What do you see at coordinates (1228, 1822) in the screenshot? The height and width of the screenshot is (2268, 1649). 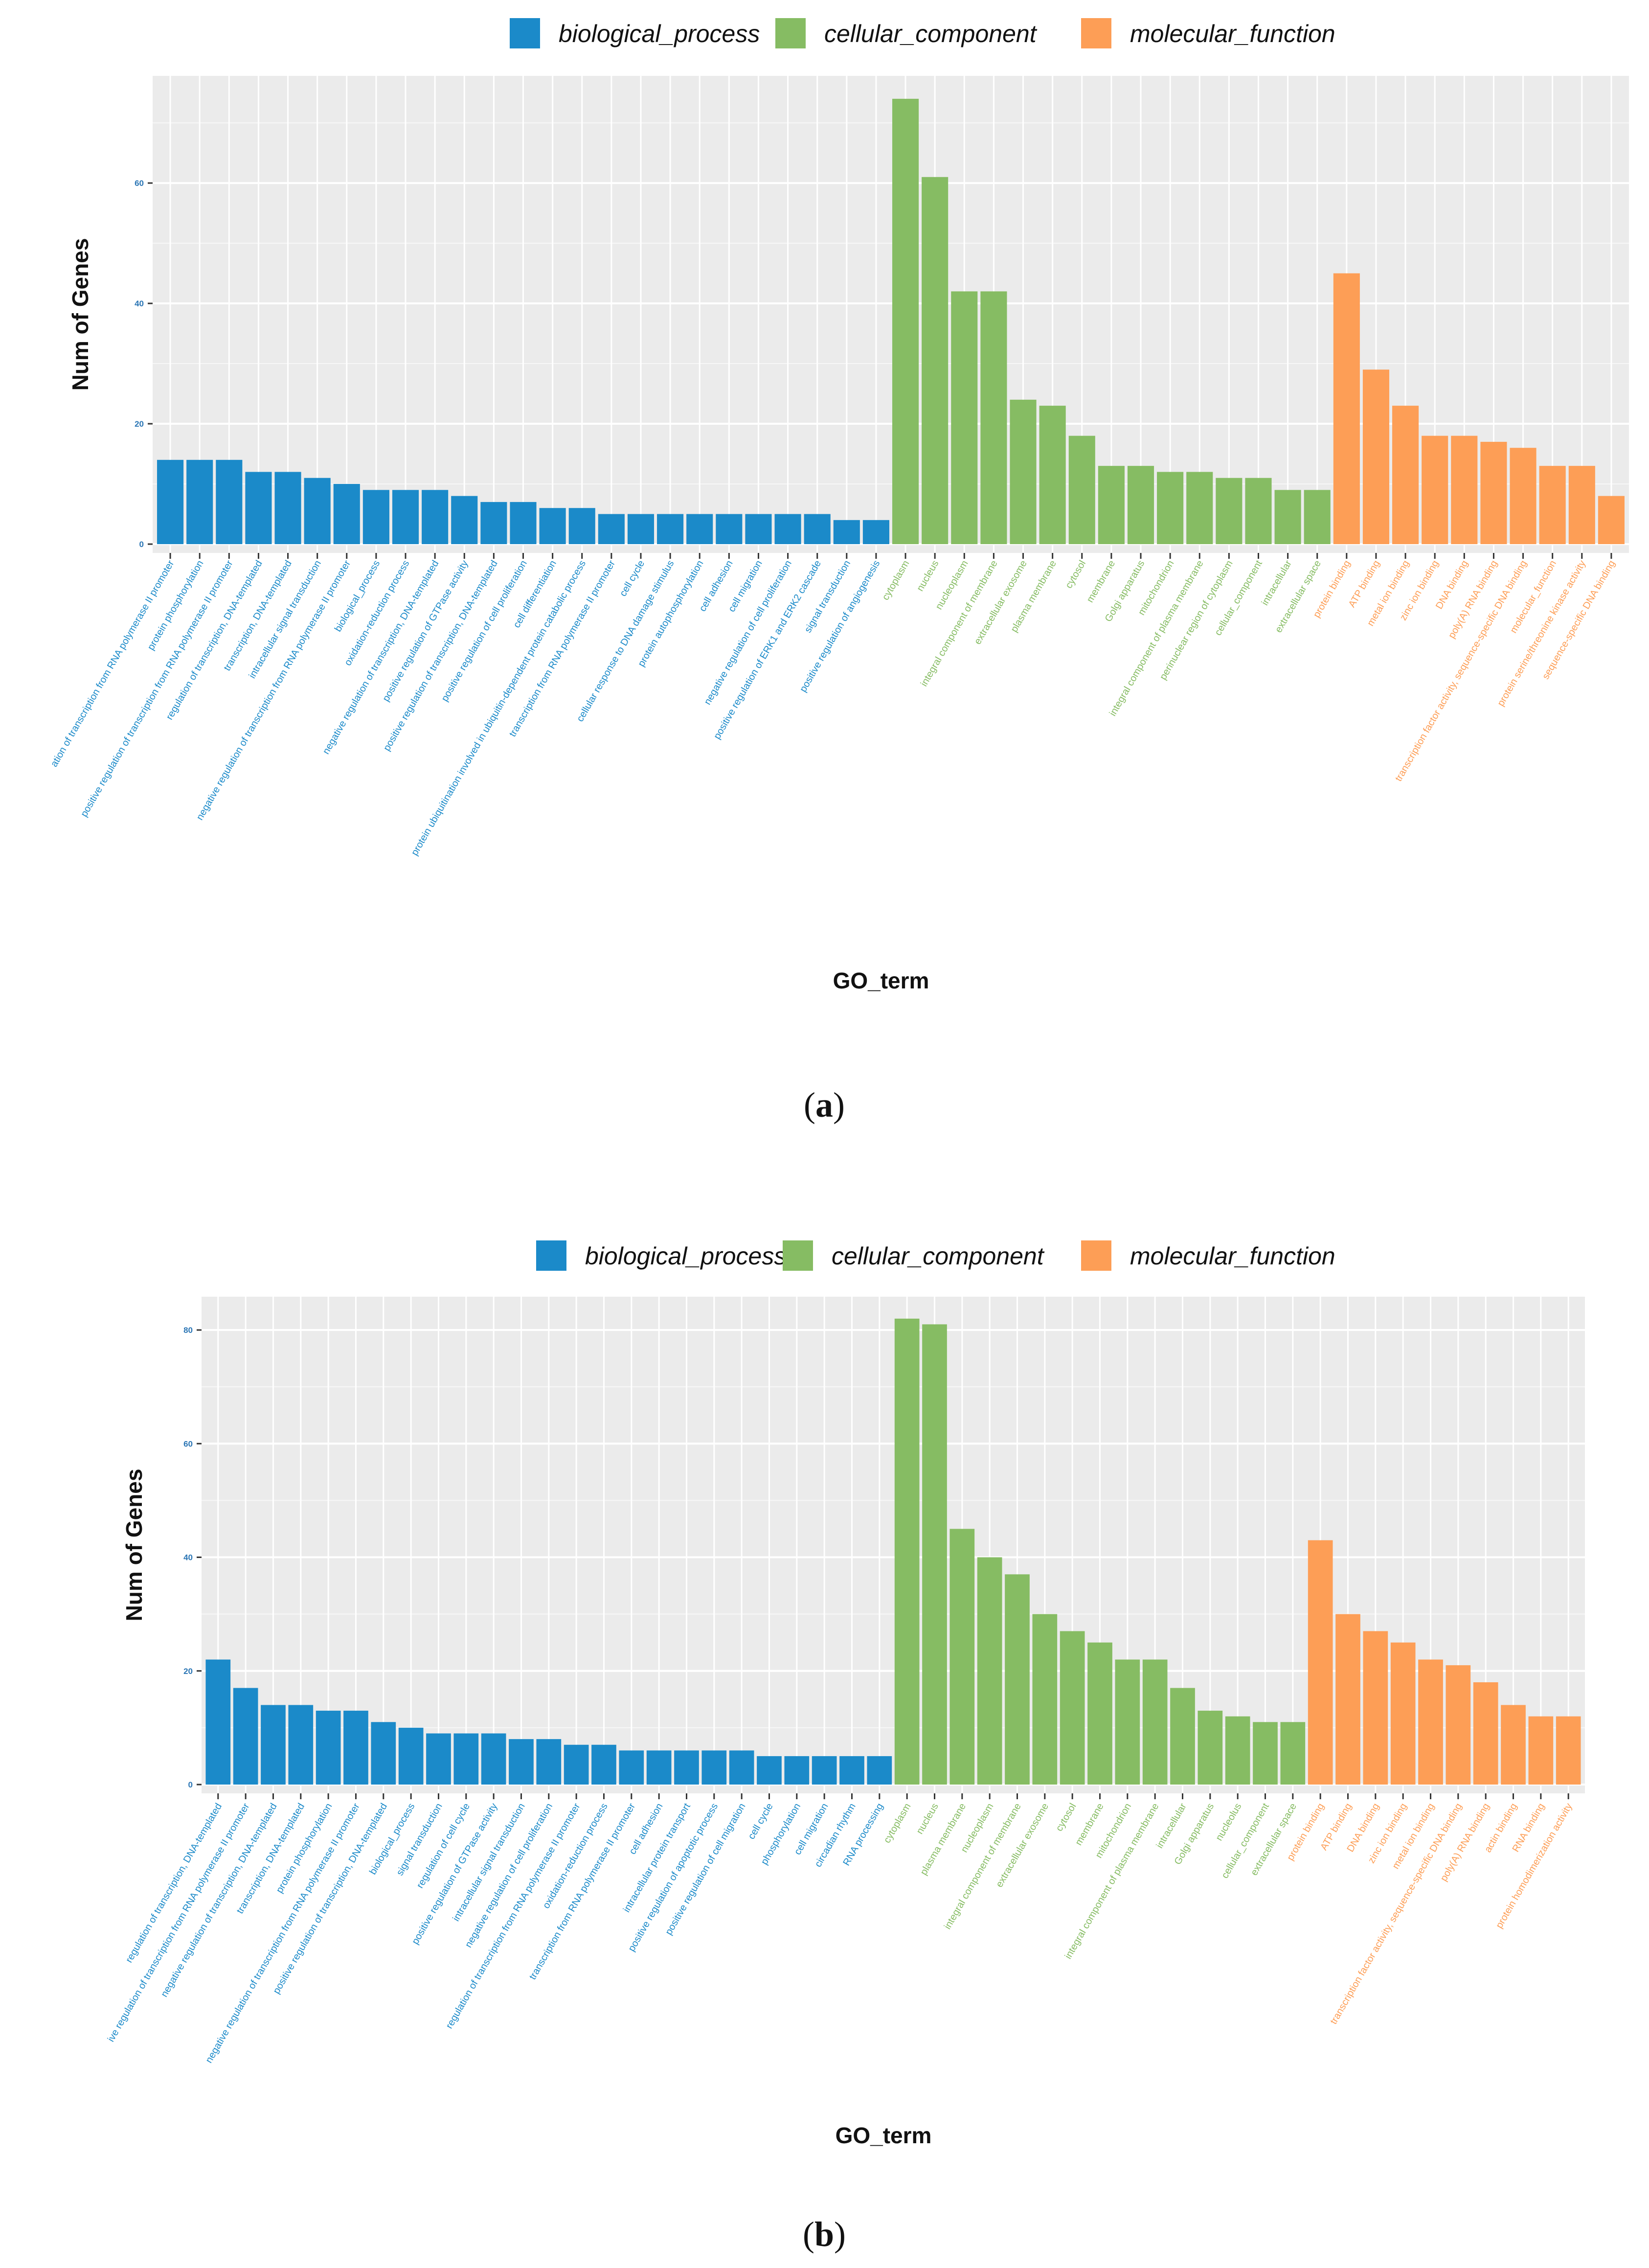 I see `x-tick-label: nucleolus` at bounding box center [1228, 1822].